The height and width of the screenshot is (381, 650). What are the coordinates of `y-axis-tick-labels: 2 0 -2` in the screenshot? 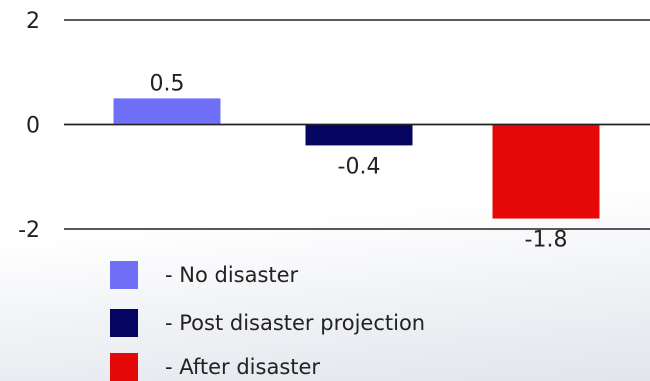 It's located at (29, 126).